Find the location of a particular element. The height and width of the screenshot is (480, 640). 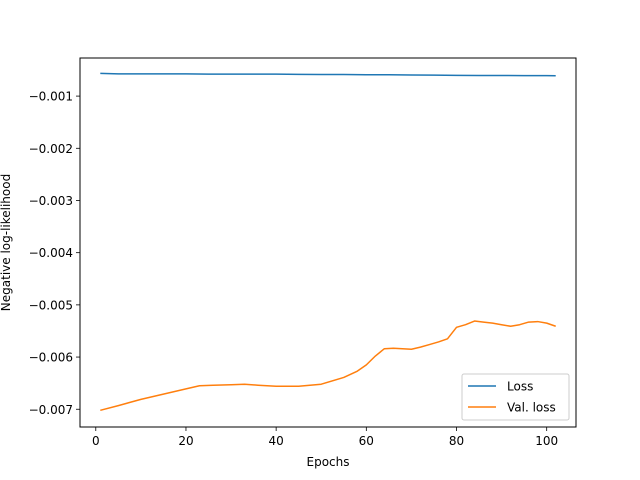

y-tick-label: −0.006 is located at coordinates (51, 358).